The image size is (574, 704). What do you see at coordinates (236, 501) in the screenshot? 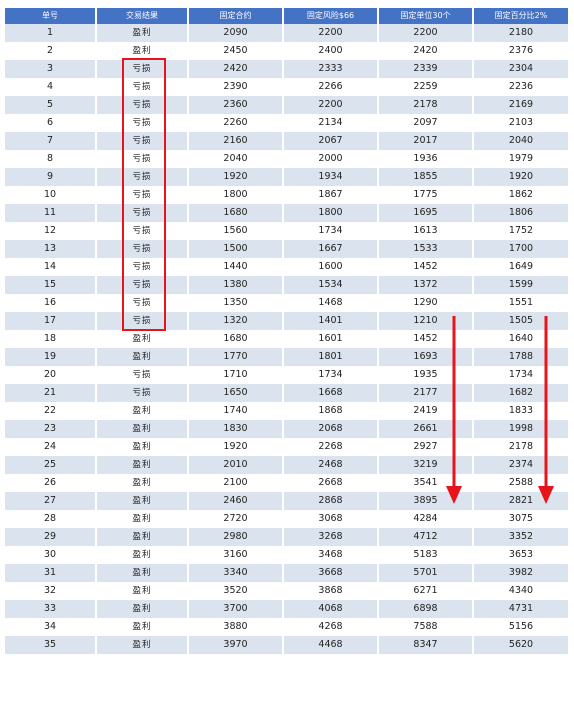
I see `cell-fixed-contract: 2460` at bounding box center [236, 501].